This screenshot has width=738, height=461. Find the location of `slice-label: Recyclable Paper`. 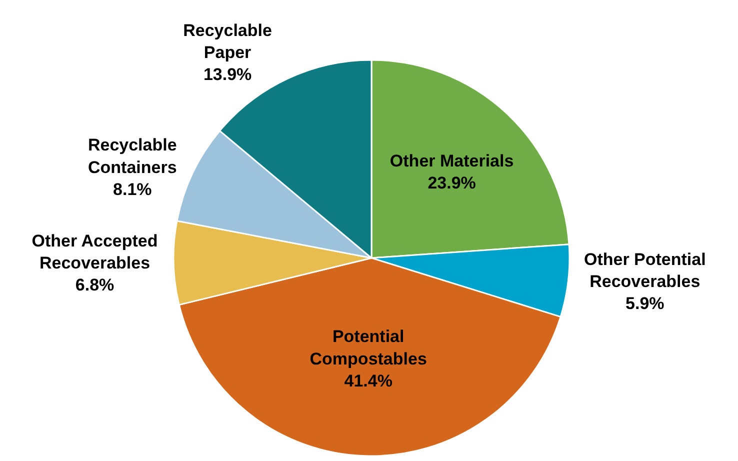

slice-label: Recyclable Paper is located at coordinates (227, 41).